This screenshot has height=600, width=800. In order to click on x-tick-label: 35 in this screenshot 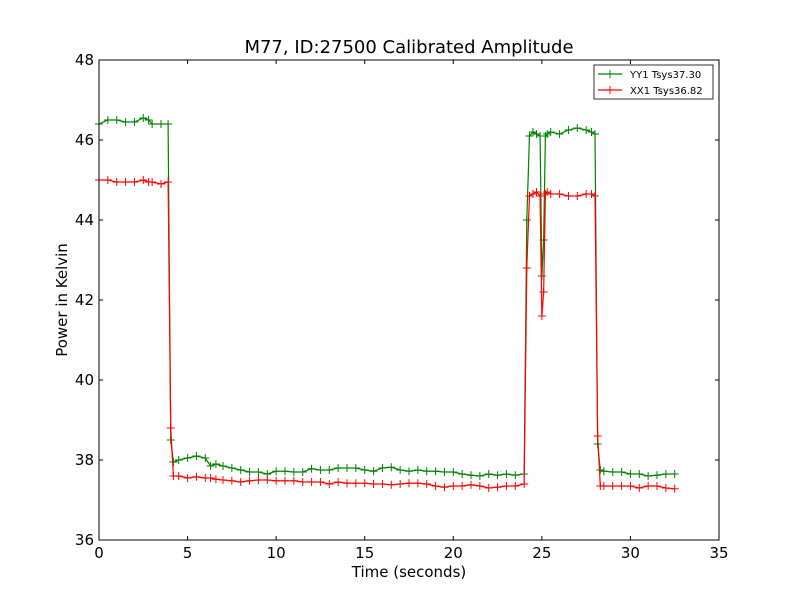, I will do `click(718, 553)`.